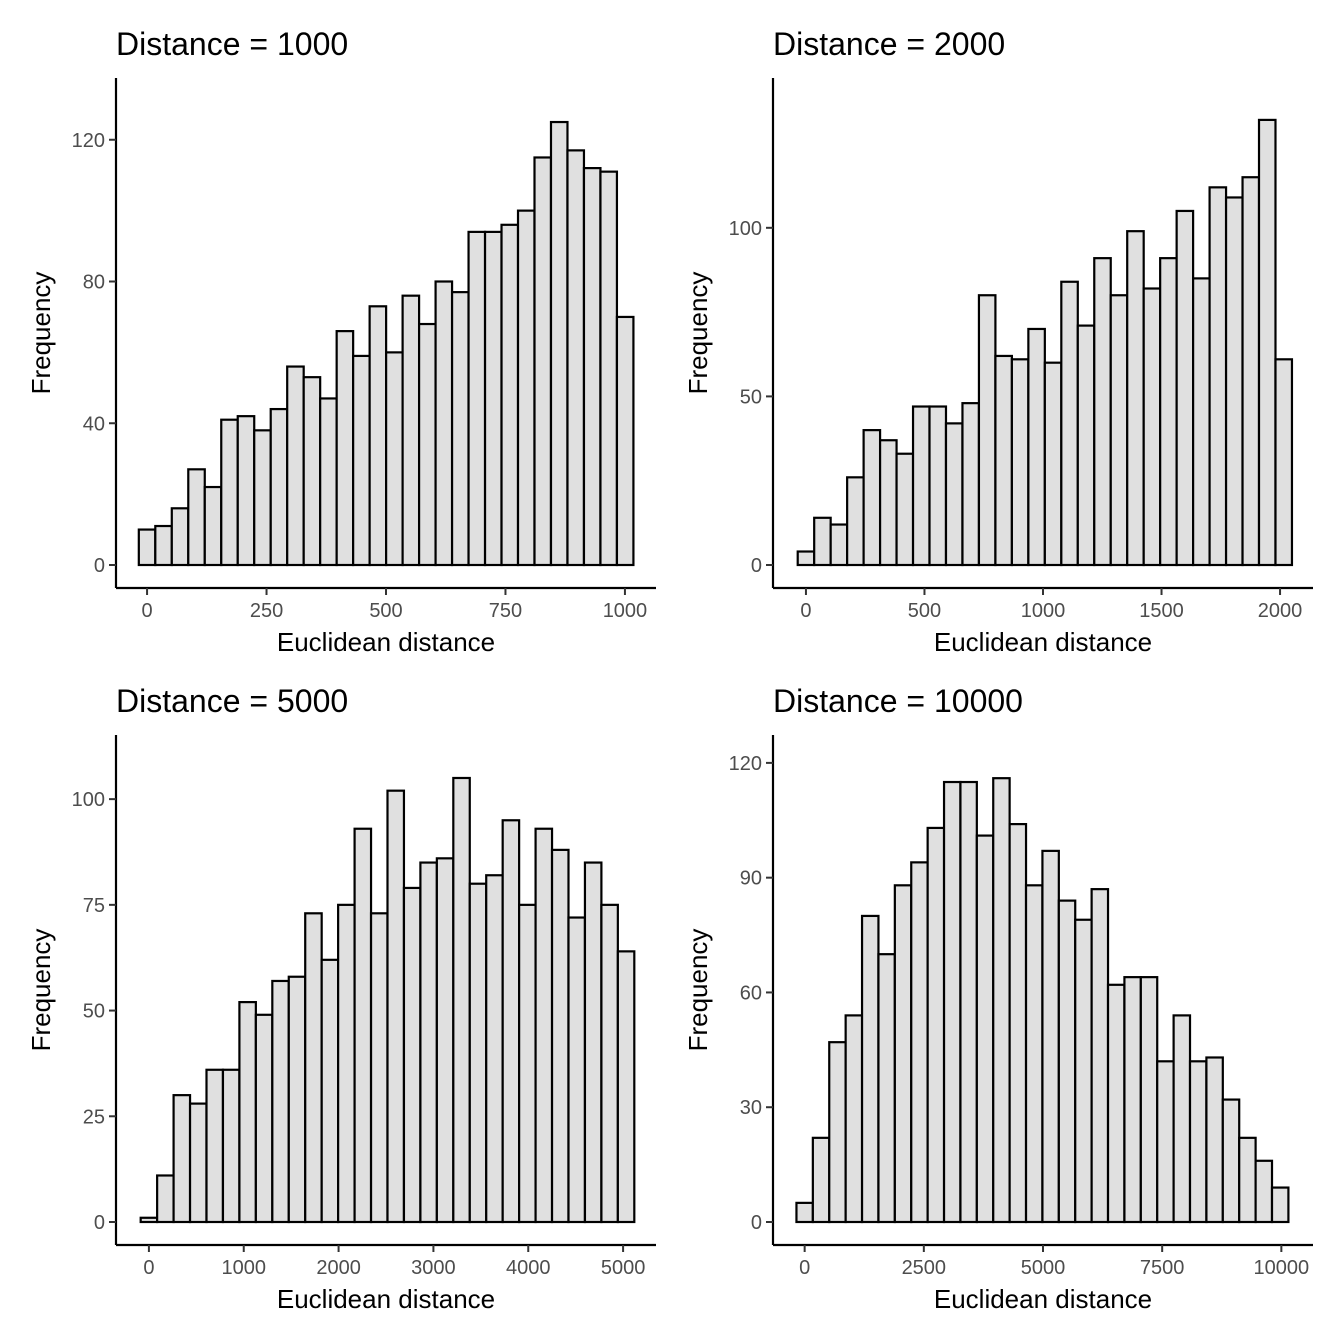  I want to click on y-tick-label: 60, so click(751, 993).